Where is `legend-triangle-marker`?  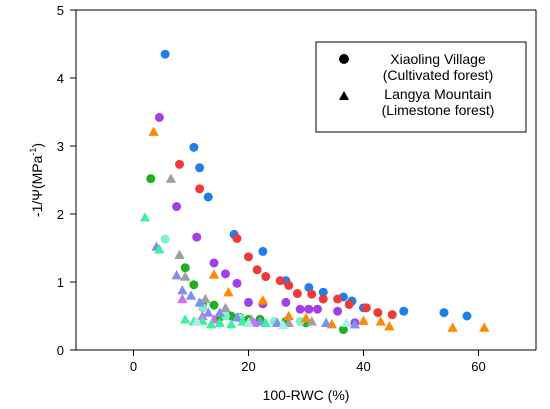
legend-triangle-marker is located at coordinates (344, 95).